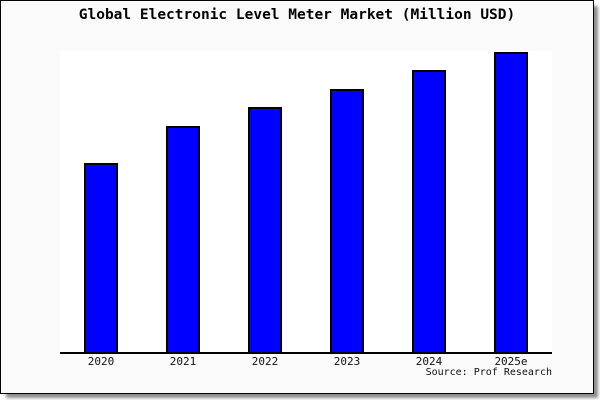  What do you see at coordinates (183, 239) in the screenshot?
I see `bar-2021` at bounding box center [183, 239].